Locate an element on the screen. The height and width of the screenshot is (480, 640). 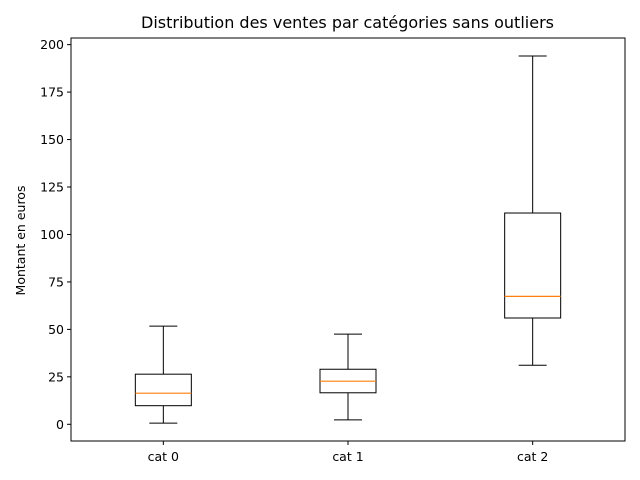
y-tick-label: 125 is located at coordinates (52, 187).